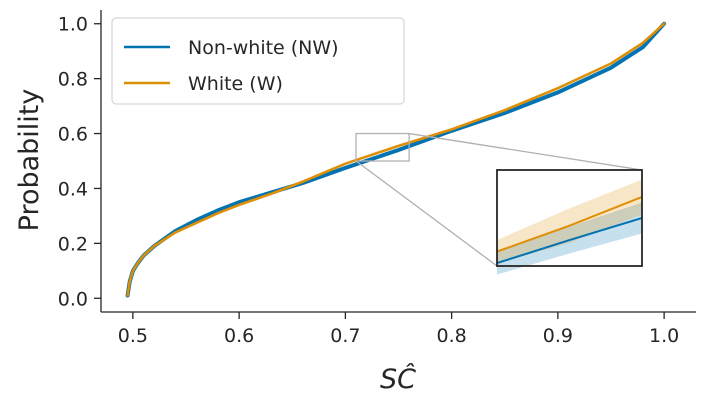  Describe the element at coordinates (73, 80) in the screenshot. I see `y-tick-label: 0.8` at that location.